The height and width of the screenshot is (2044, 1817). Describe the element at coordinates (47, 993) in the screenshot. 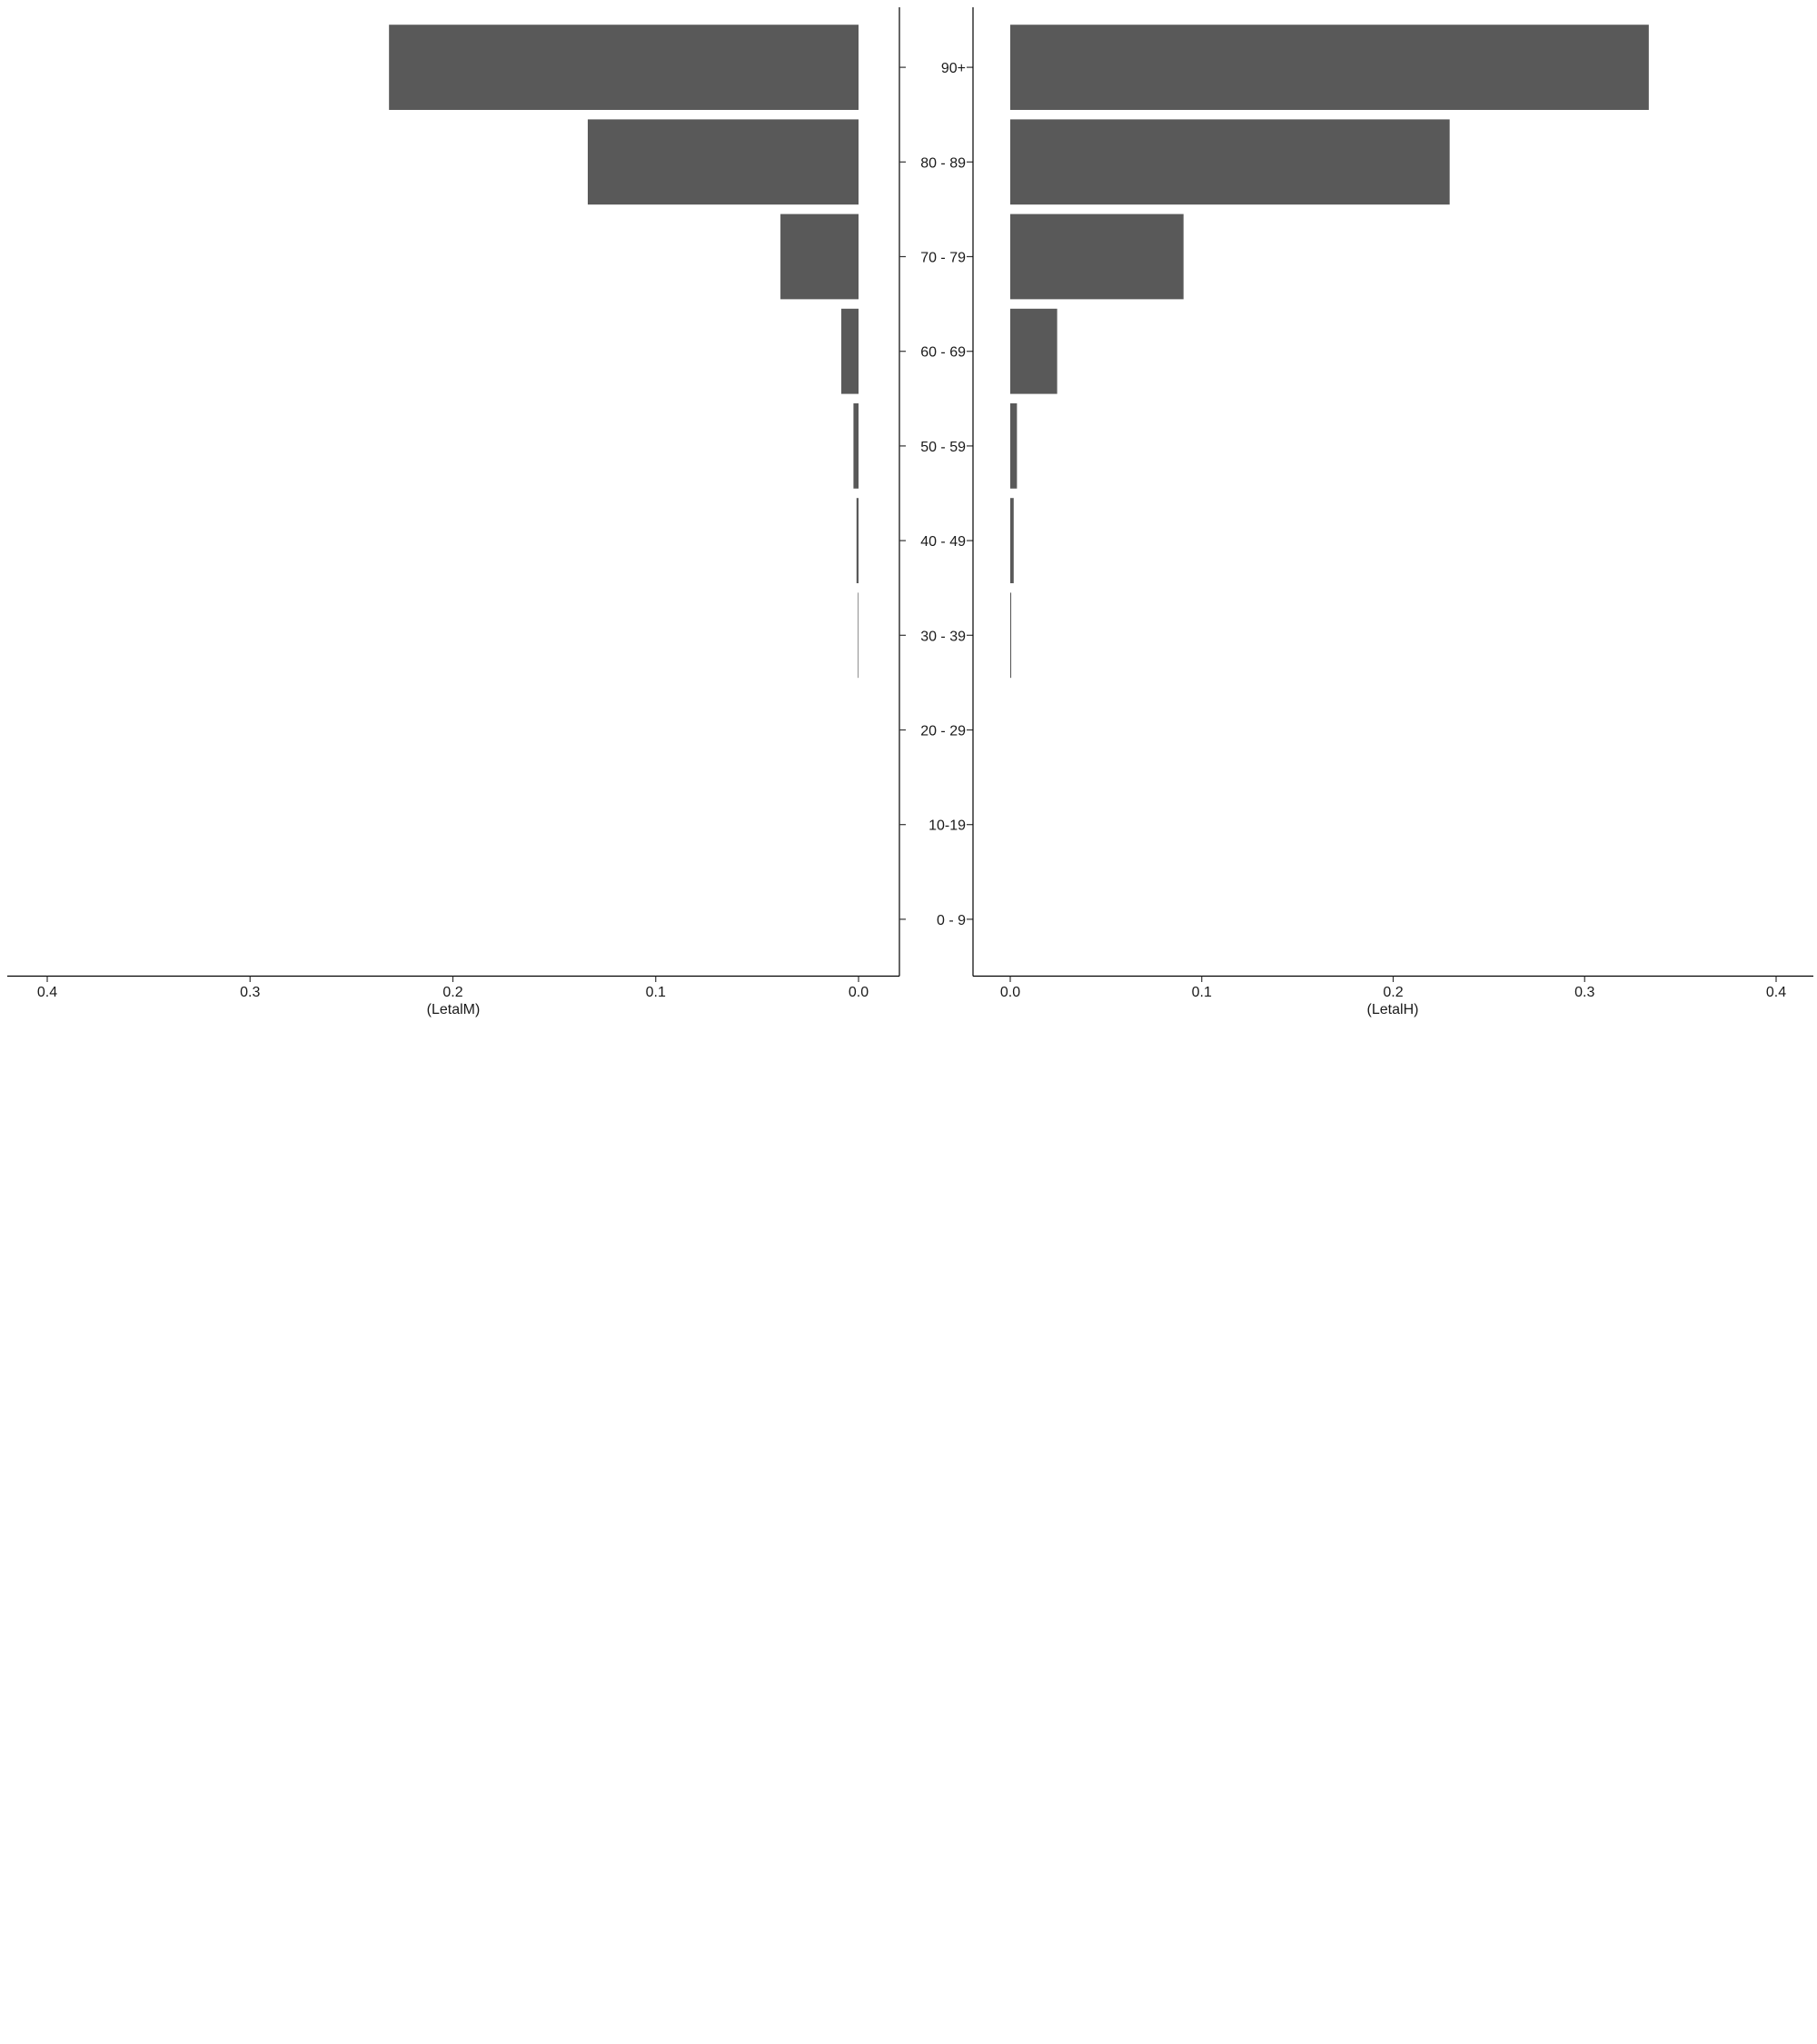

I see `left-x-tick-label-0: 0.4` at that location.